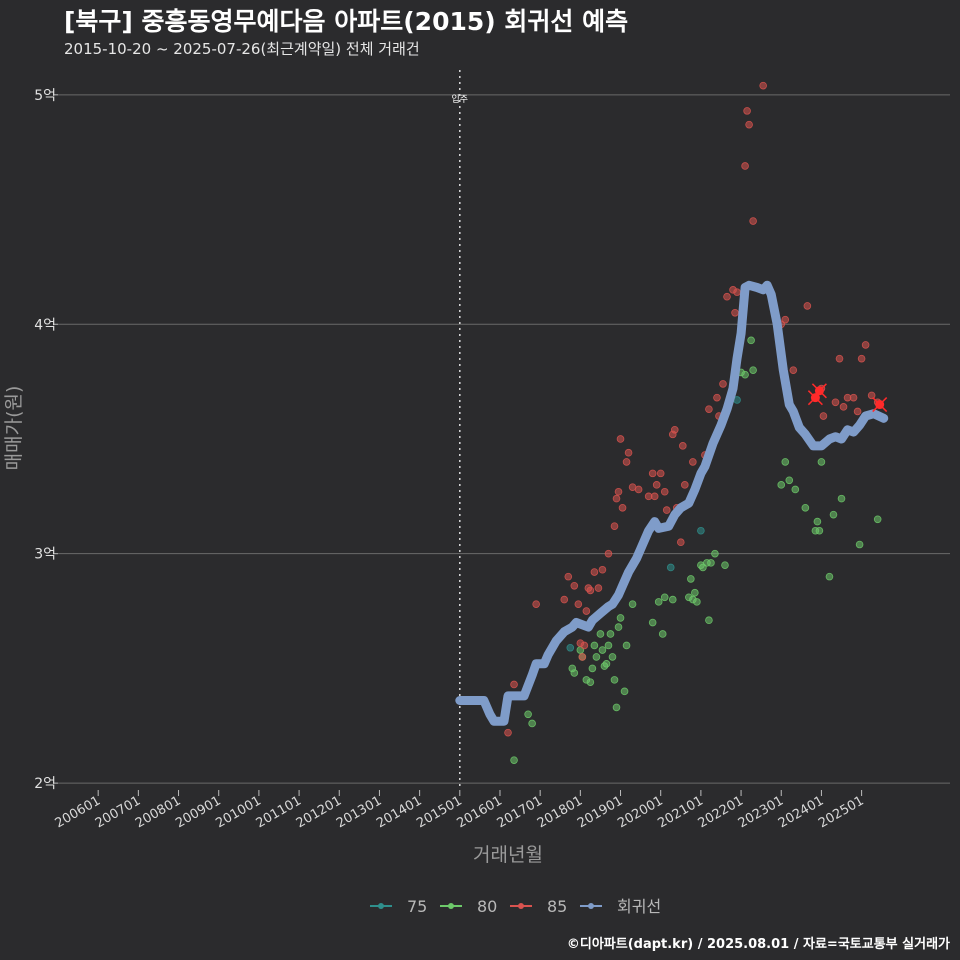 This screenshot has width=960, height=960. I want to click on x-tick-label: 200701, so click(118, 812).